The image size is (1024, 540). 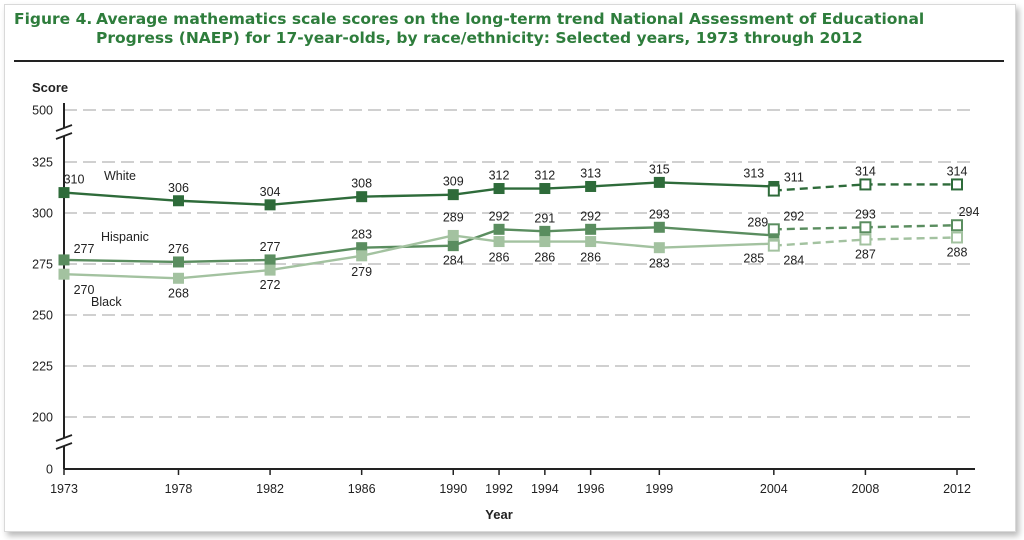 I want to click on hispanic-data-label: 289, so click(x=757, y=222).